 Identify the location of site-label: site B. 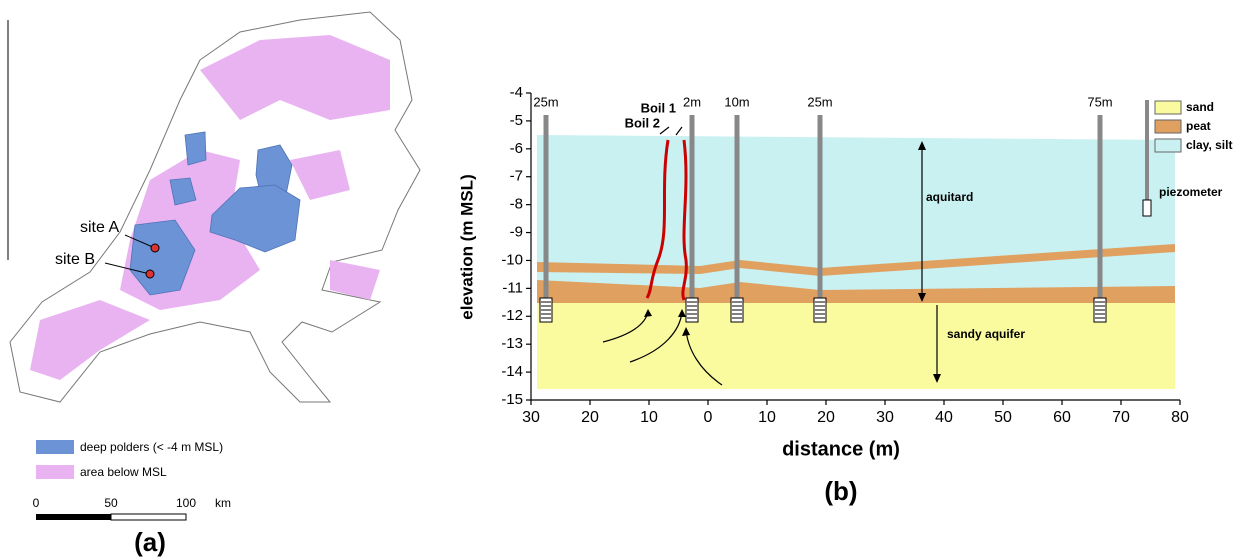
(75, 259).